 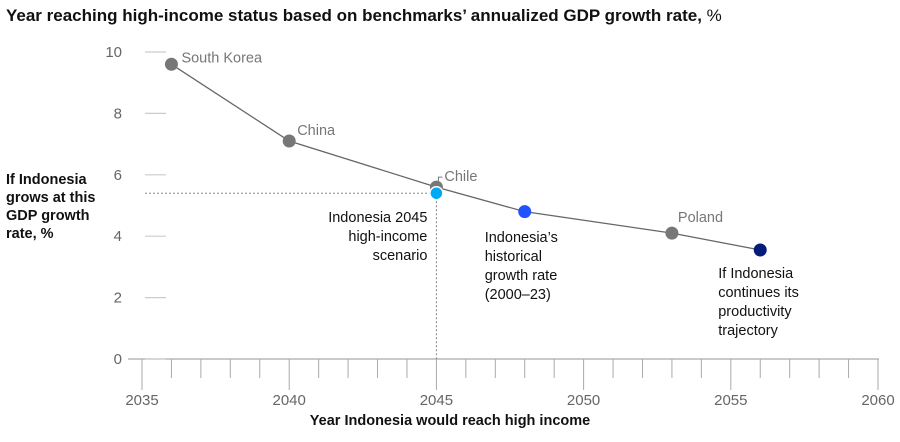 I want to click on x-tick-label: 2045, so click(x=436, y=400).